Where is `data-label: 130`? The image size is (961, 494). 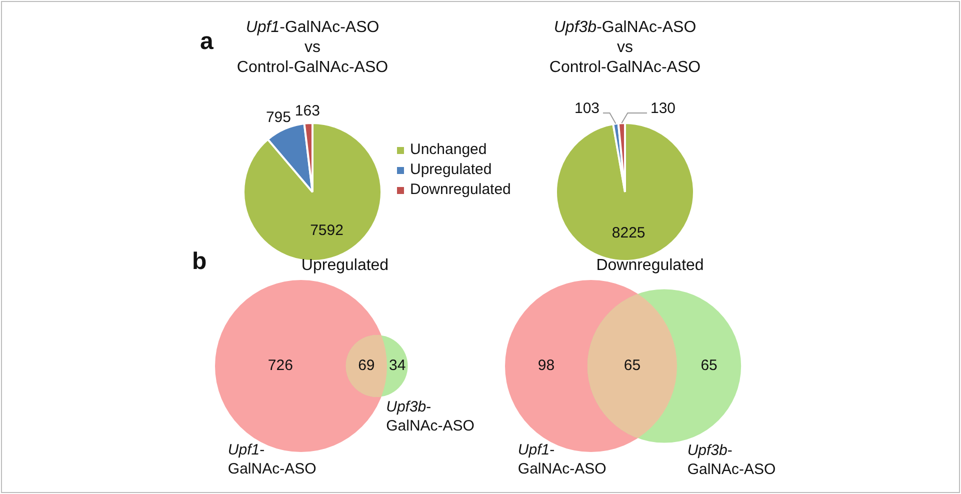 data-label: 130 is located at coordinates (663, 109).